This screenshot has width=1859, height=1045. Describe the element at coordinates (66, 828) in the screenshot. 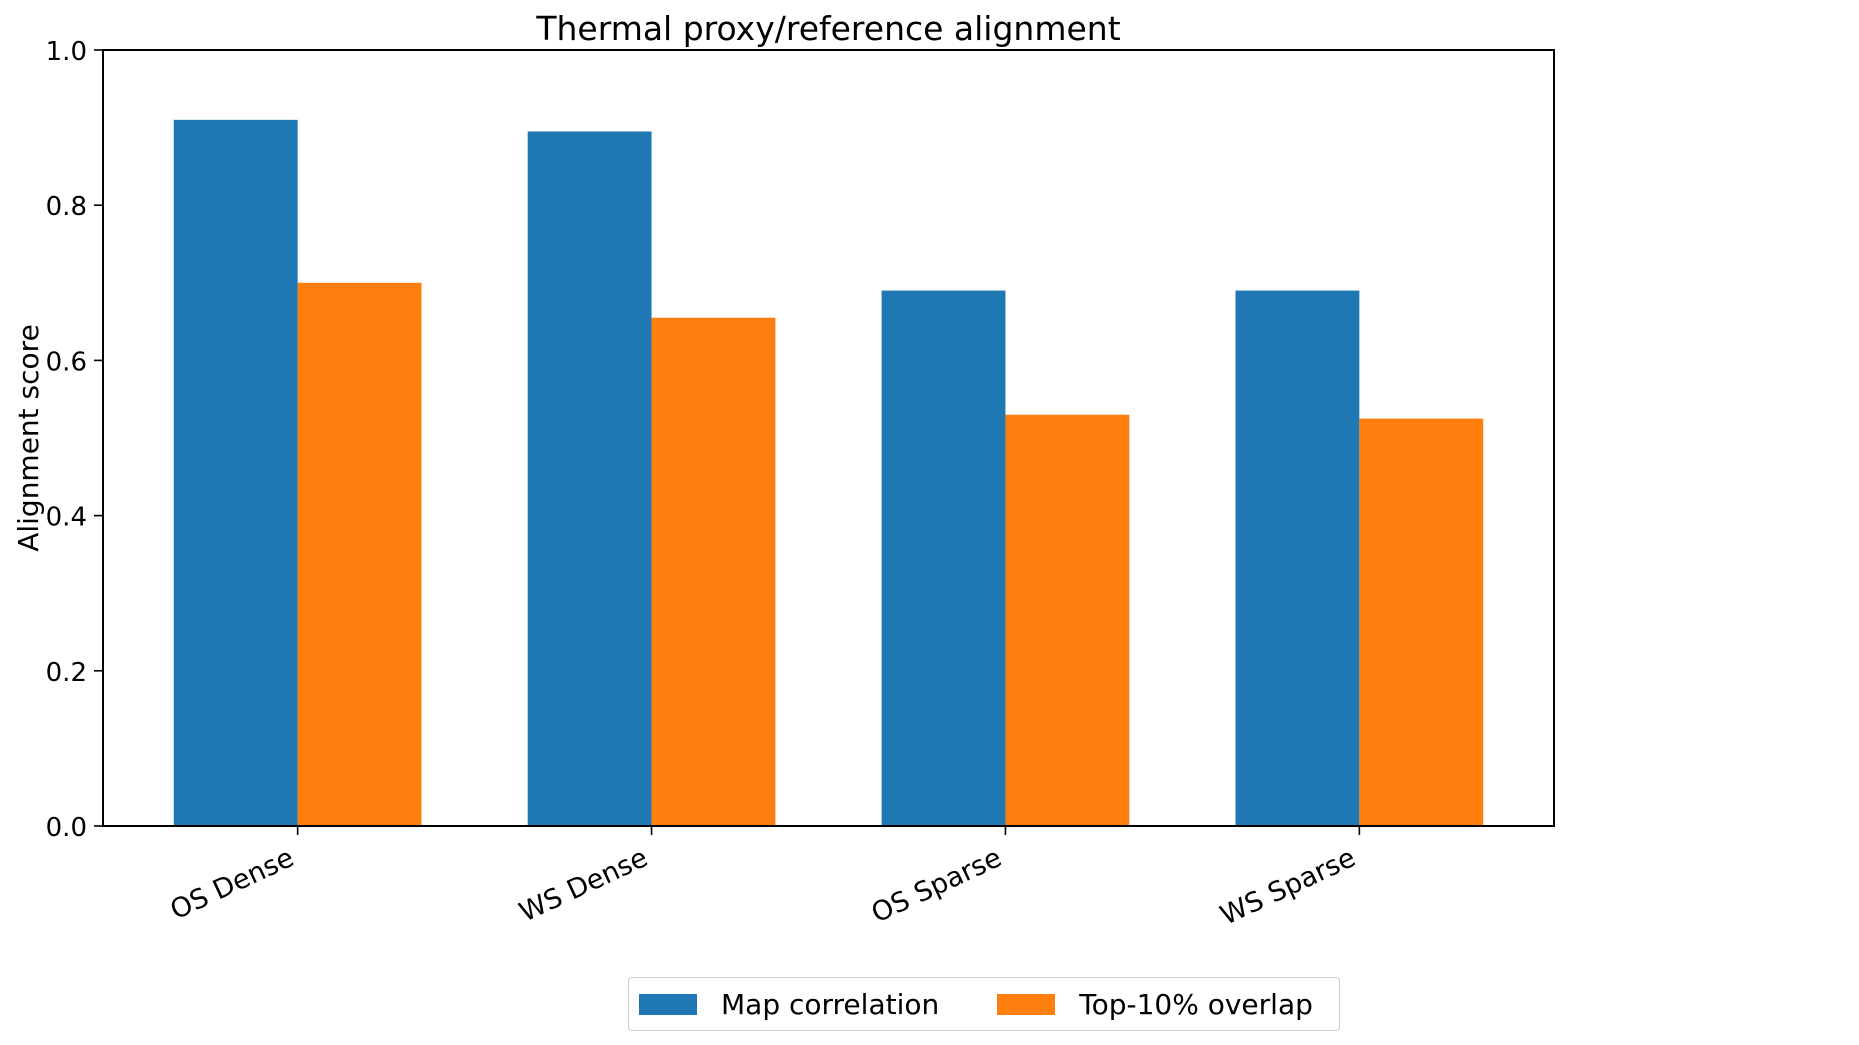

I see `y-tick-label: 0.0` at that location.